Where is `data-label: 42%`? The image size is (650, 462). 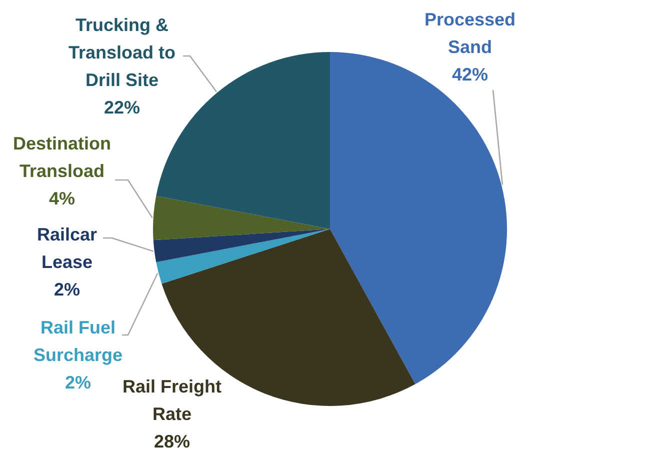
data-label: 42% is located at coordinates (470, 74).